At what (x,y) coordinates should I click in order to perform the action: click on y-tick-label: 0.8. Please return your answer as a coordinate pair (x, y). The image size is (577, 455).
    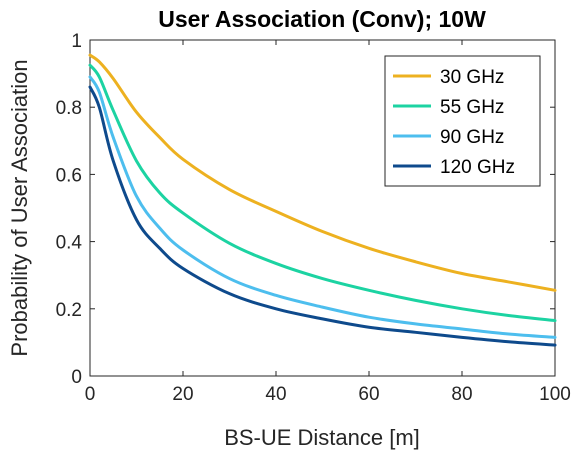
    Looking at the image, I should click on (69, 108).